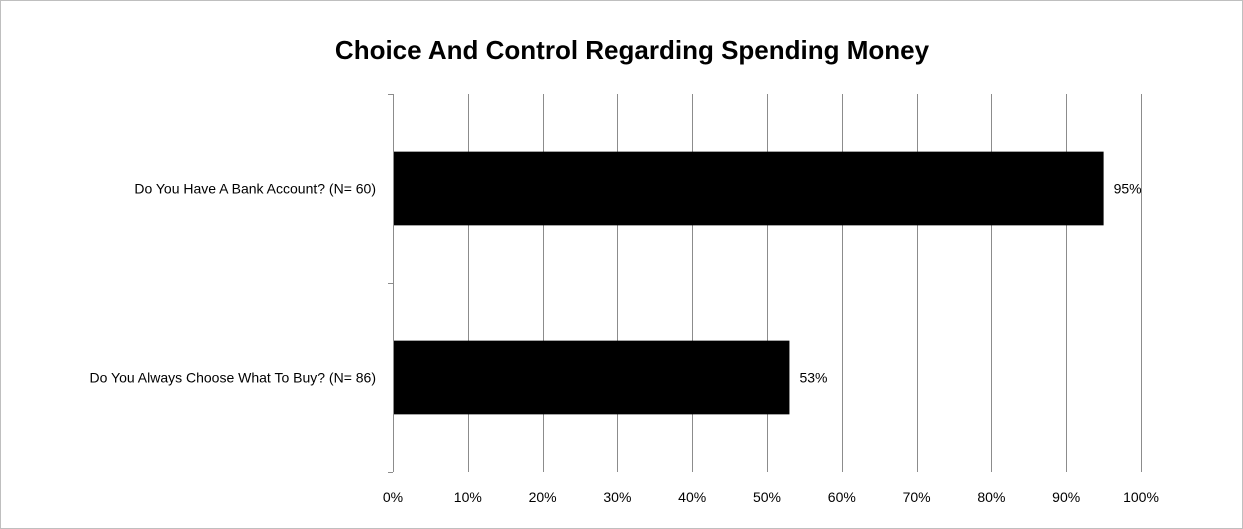 This screenshot has width=1243, height=529. Describe the element at coordinates (917, 497) in the screenshot. I see `x-tick-label: 70%` at that location.